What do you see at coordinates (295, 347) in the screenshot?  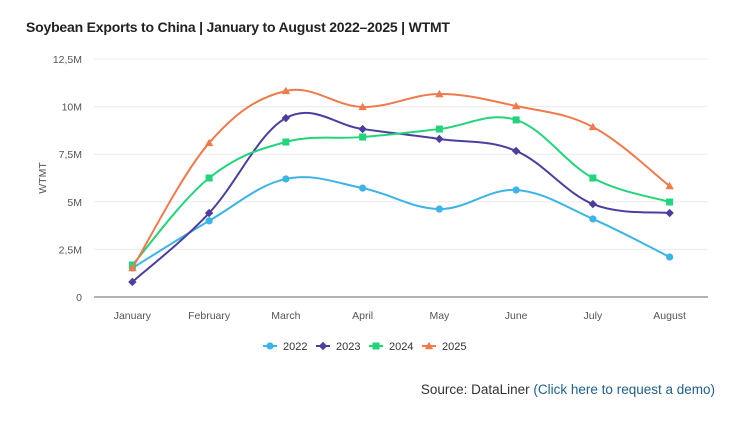 I see `legend-label: 2022` at bounding box center [295, 347].